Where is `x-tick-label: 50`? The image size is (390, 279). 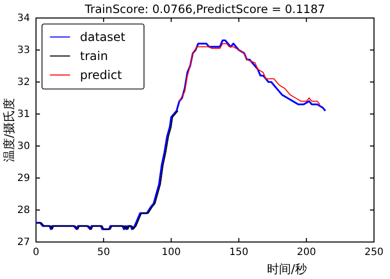
x-tick-label: 50 is located at coordinates (103, 252).